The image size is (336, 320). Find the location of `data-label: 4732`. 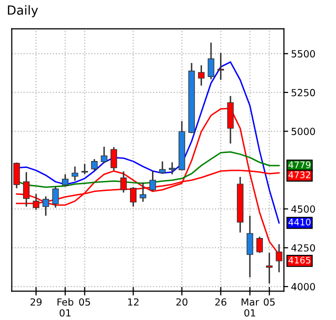

data-label: 4732 is located at coordinates (299, 174).